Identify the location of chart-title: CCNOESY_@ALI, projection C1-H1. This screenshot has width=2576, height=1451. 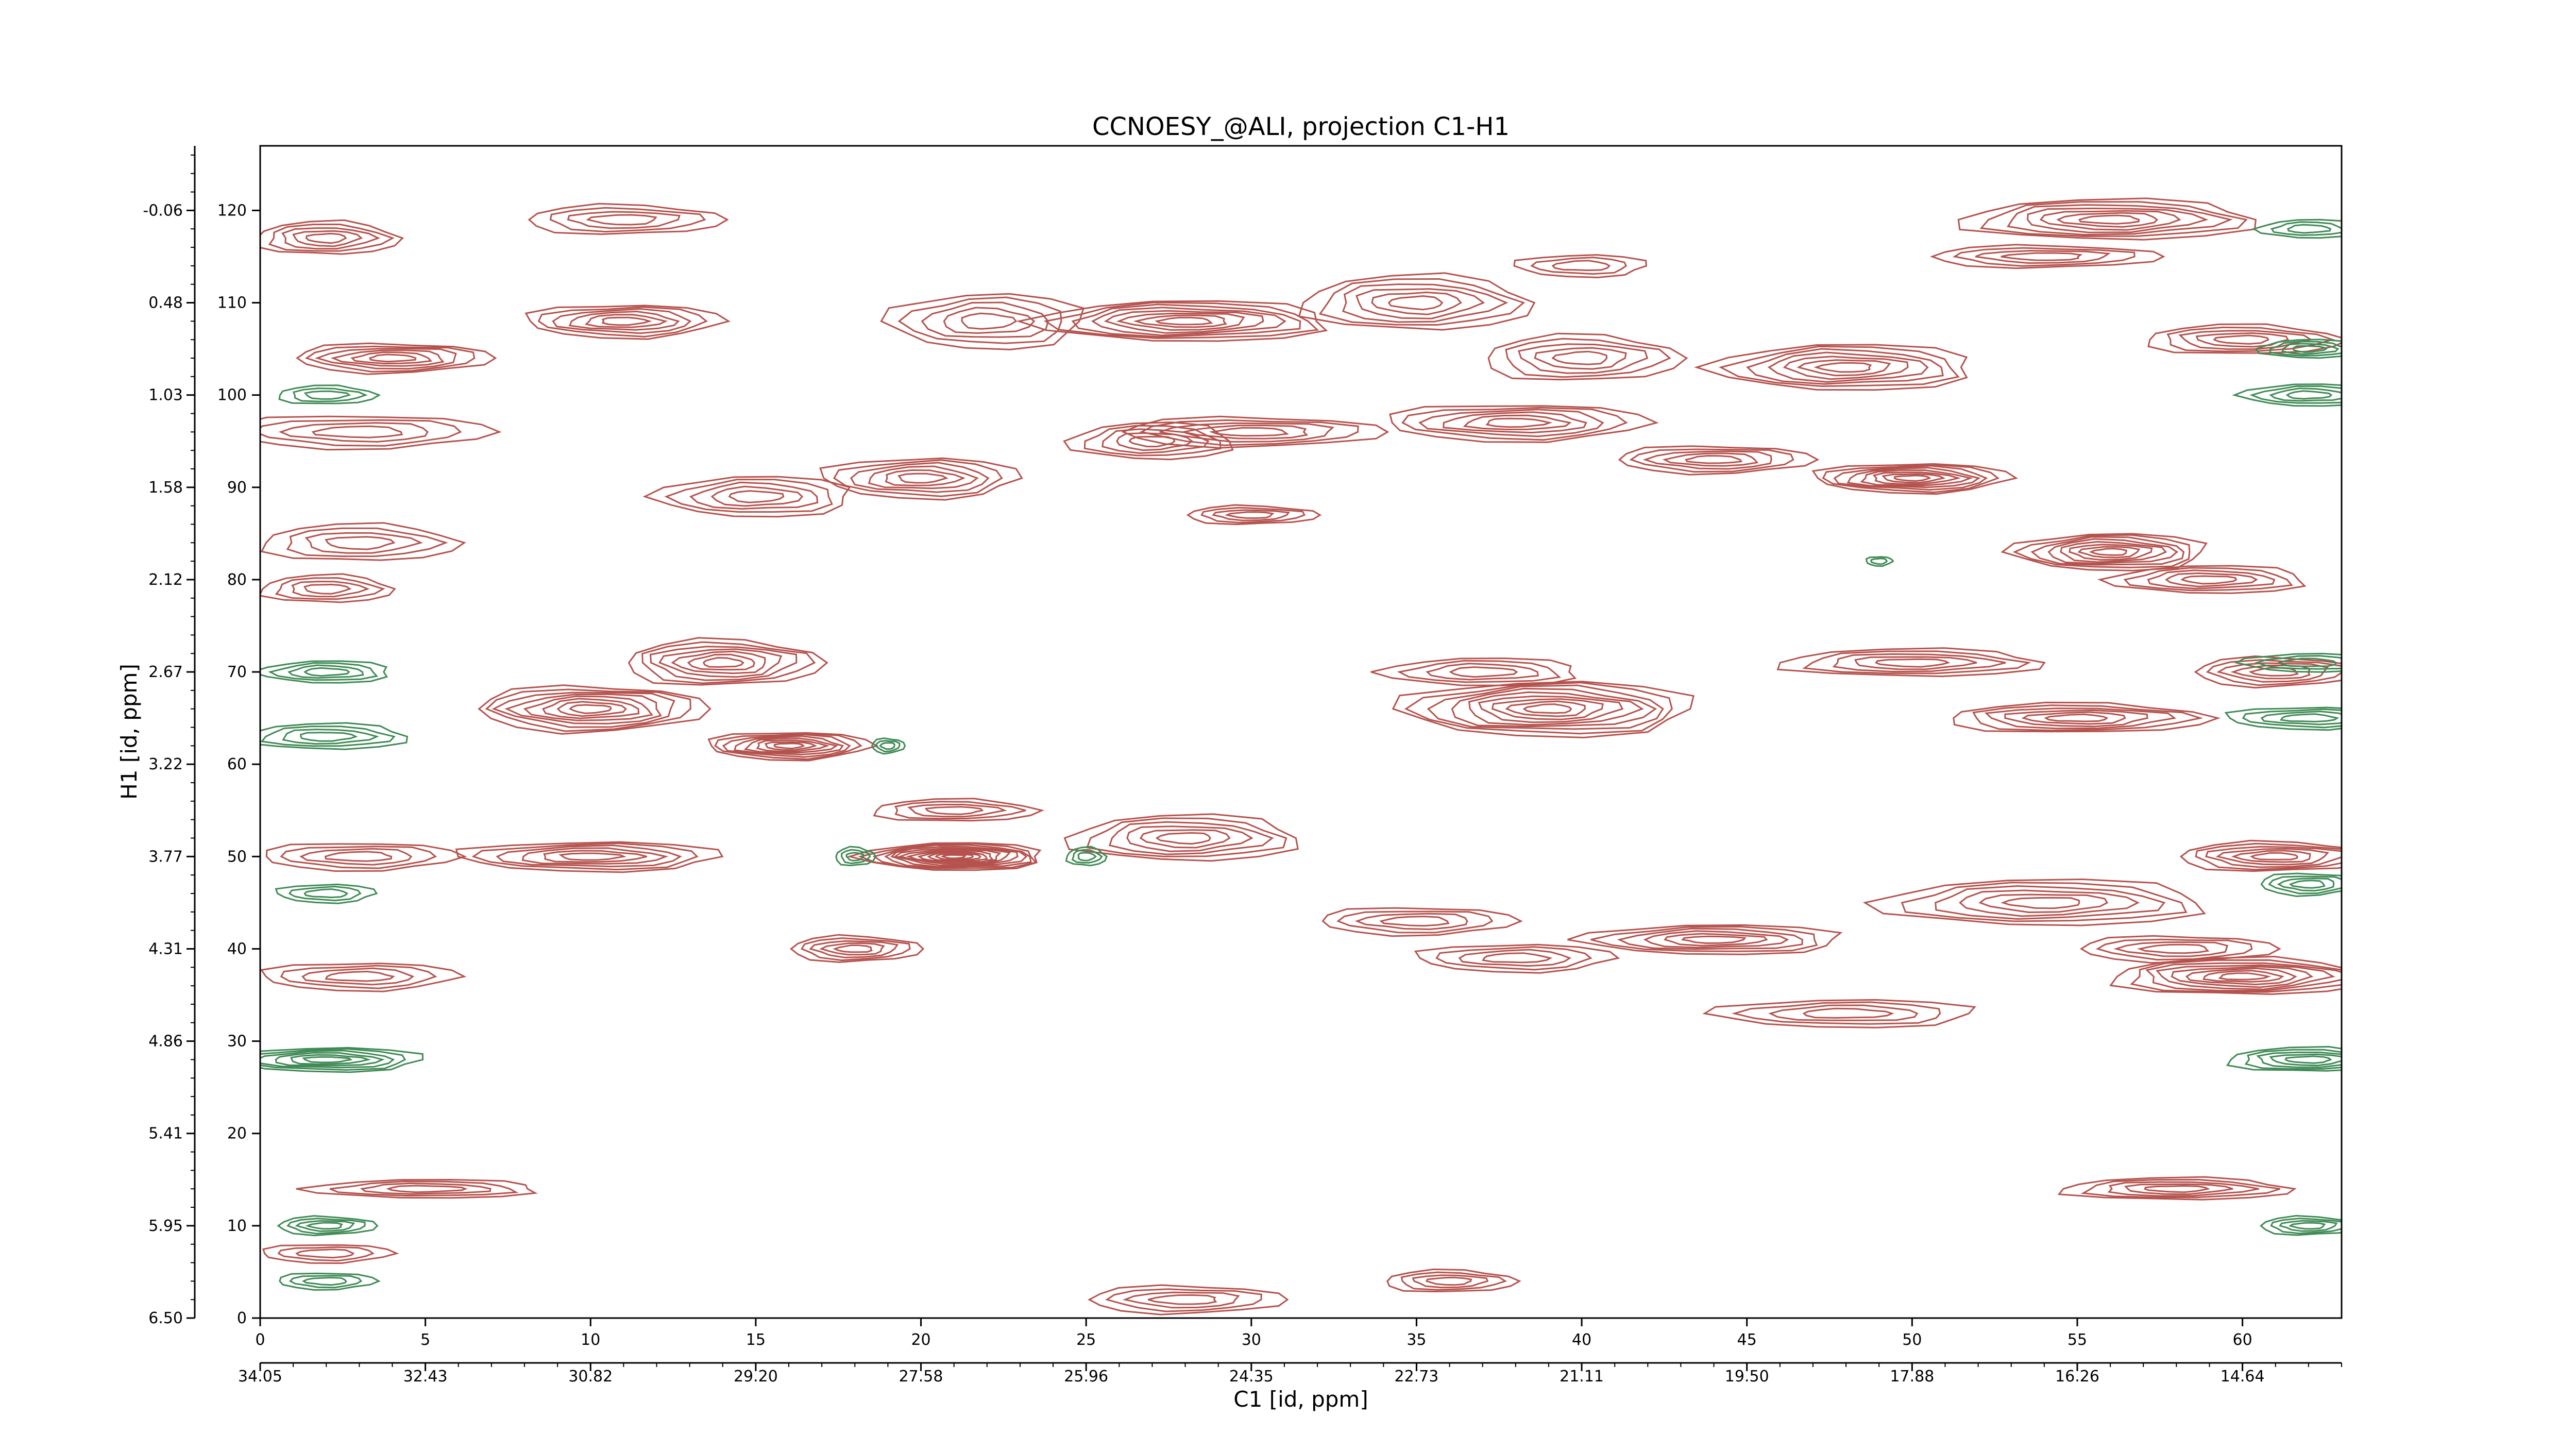
(1301, 126).